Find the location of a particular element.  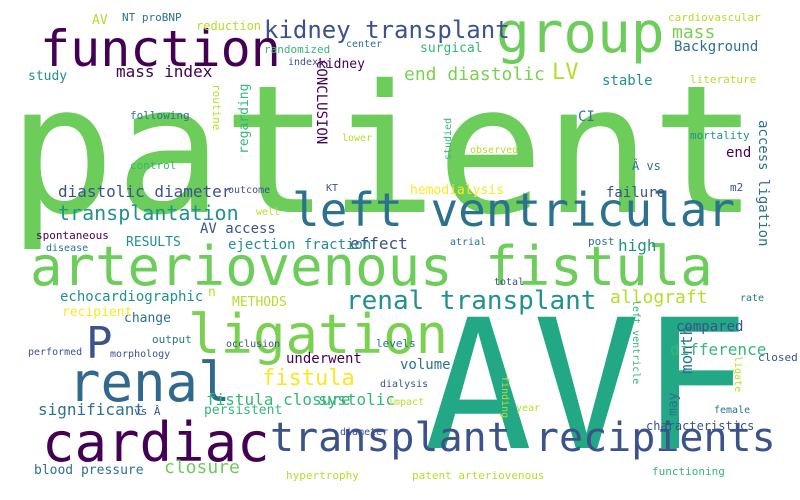

word-levels: levels is located at coordinates (396, 343).